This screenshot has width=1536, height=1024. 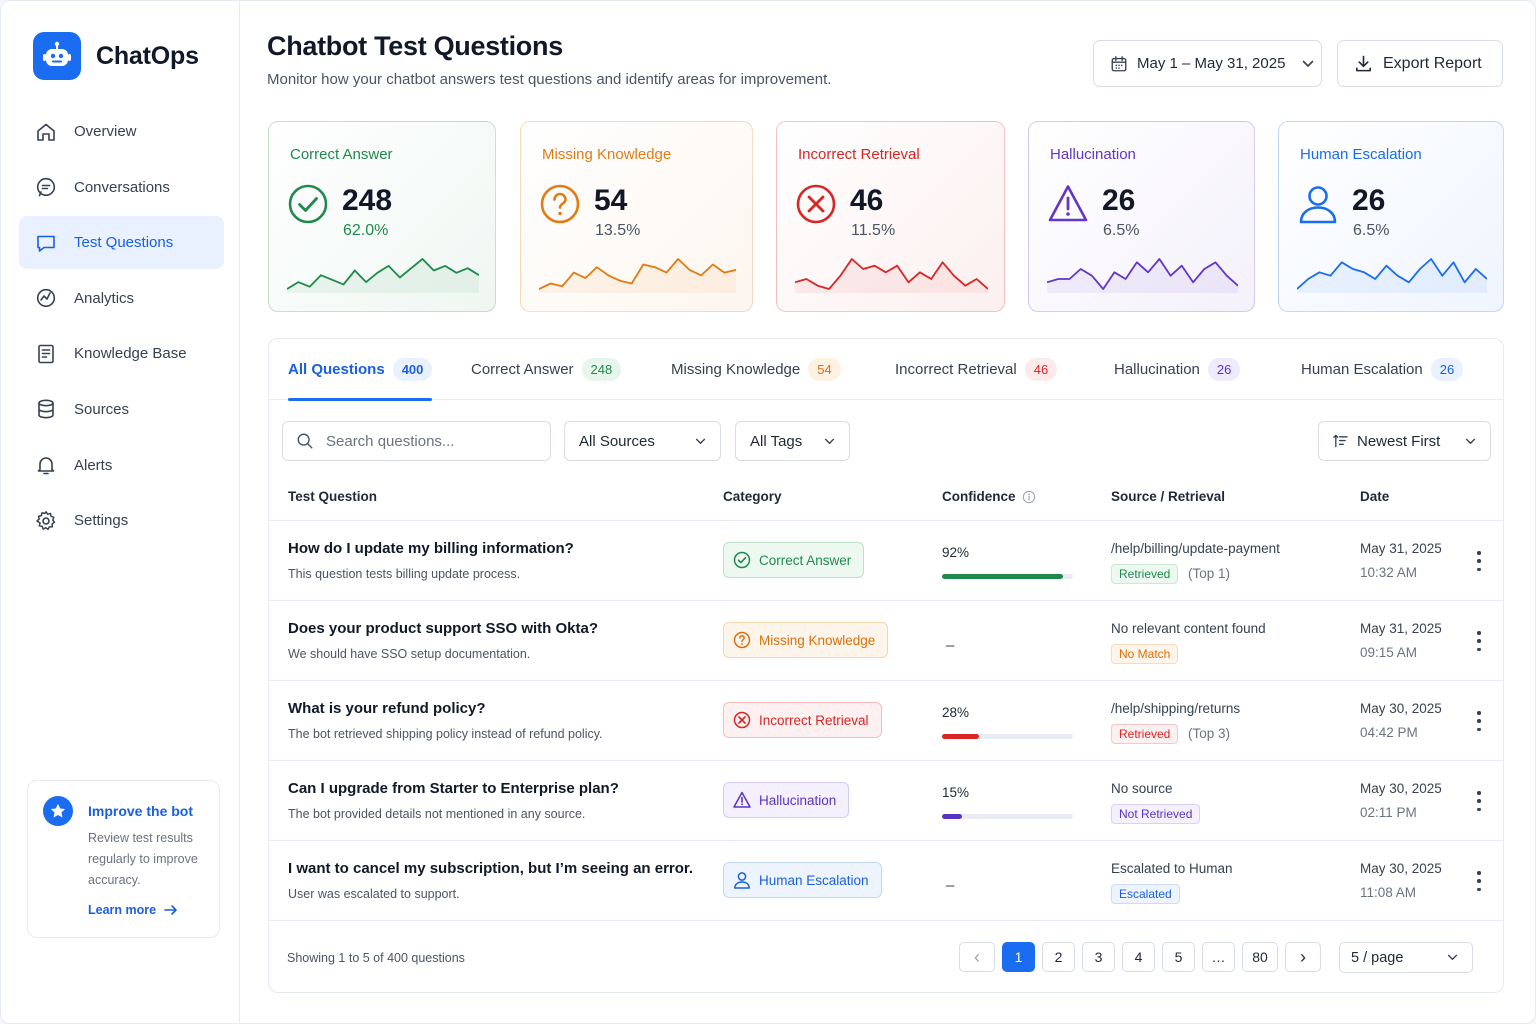 What do you see at coordinates (121, 353) in the screenshot?
I see `sidebar-item-knowledge-base: Knowledge Base` at bounding box center [121, 353].